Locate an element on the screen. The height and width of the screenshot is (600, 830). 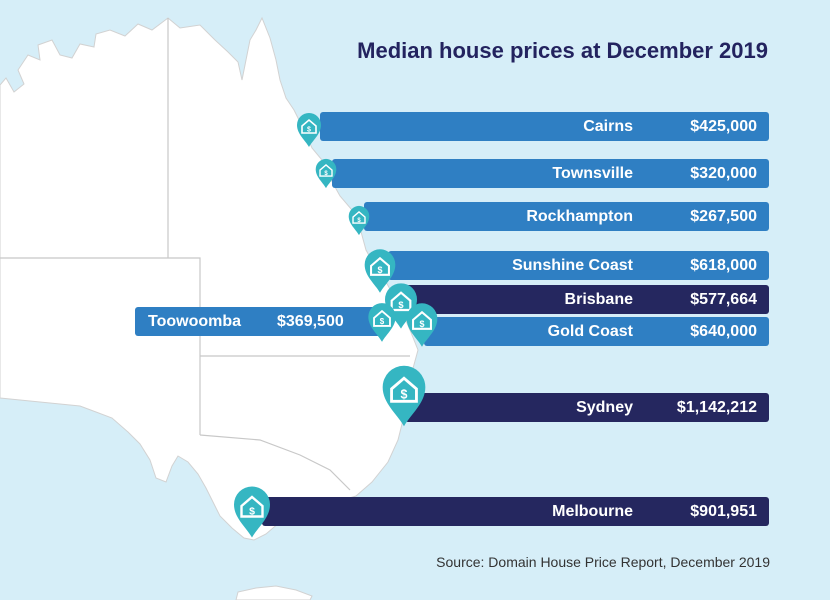
price-bar-townsville: Townsville $320,000 is located at coordinates (550, 173).